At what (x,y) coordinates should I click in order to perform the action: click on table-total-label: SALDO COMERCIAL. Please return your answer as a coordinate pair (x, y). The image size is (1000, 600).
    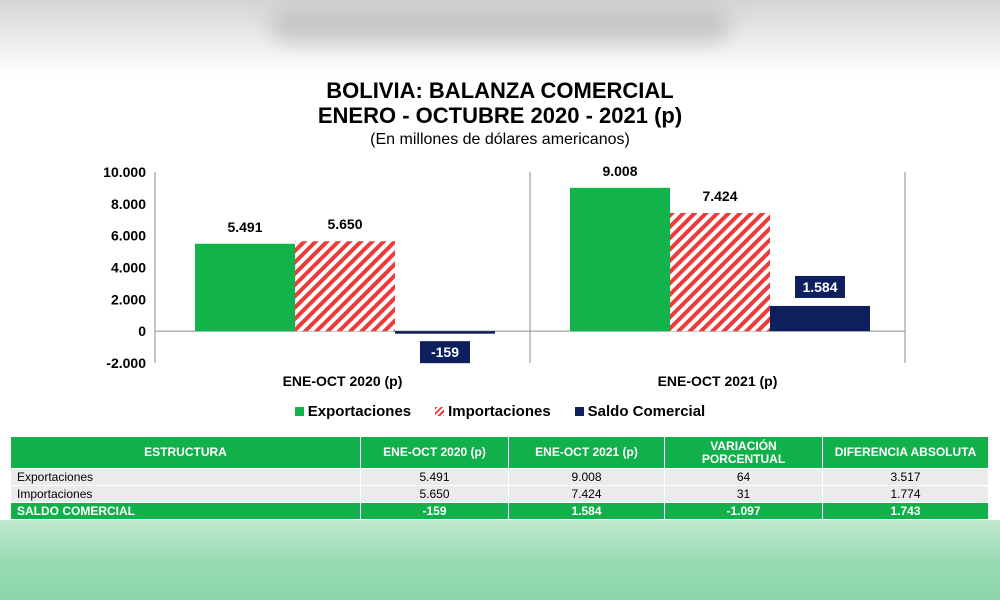
    Looking at the image, I should click on (185, 511).